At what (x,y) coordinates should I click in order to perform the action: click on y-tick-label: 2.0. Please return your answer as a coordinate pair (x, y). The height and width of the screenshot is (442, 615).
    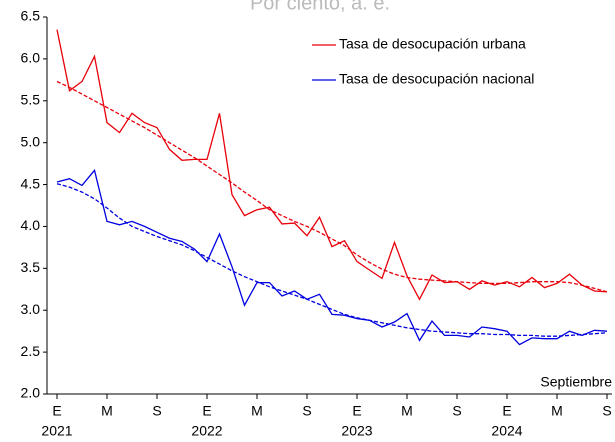
    Looking at the image, I should click on (31, 393).